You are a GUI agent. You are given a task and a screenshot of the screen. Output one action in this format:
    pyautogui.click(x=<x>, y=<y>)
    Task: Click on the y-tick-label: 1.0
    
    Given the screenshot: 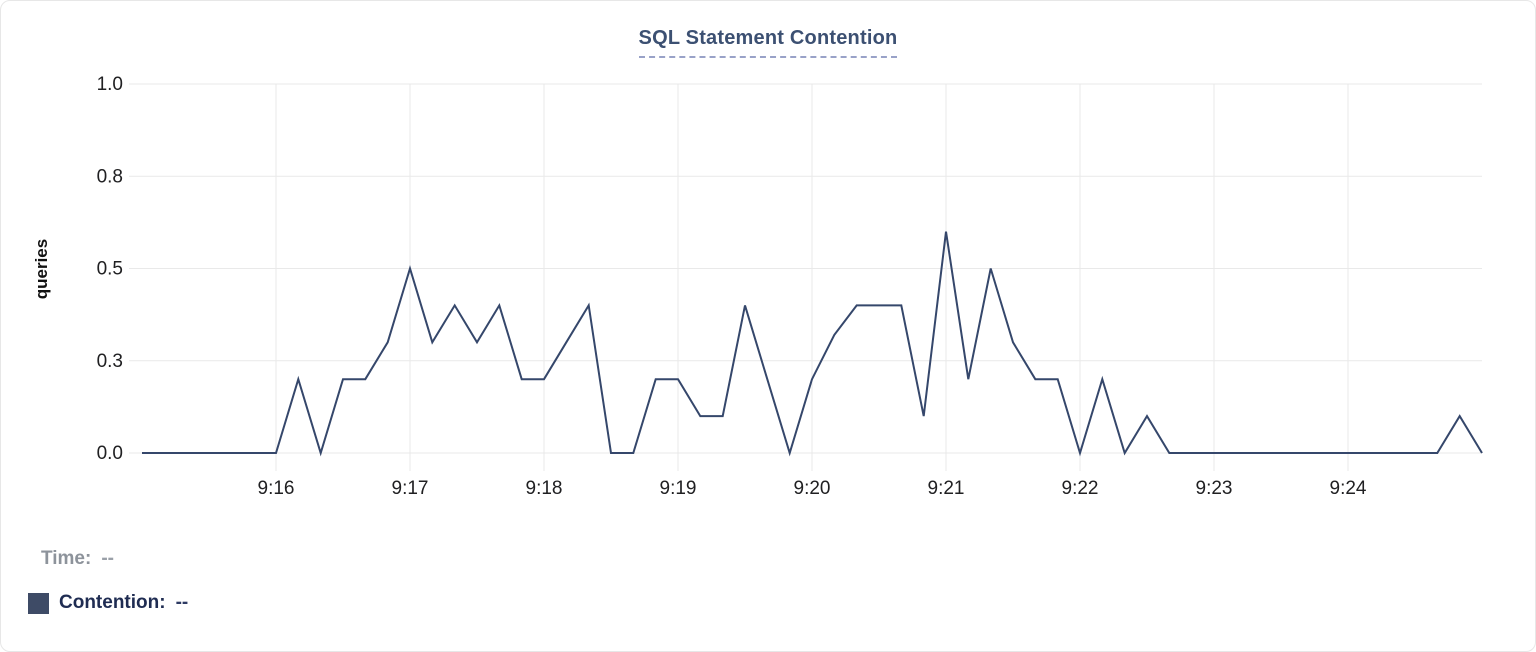 What is the action you would take?
    pyautogui.click(x=110, y=84)
    